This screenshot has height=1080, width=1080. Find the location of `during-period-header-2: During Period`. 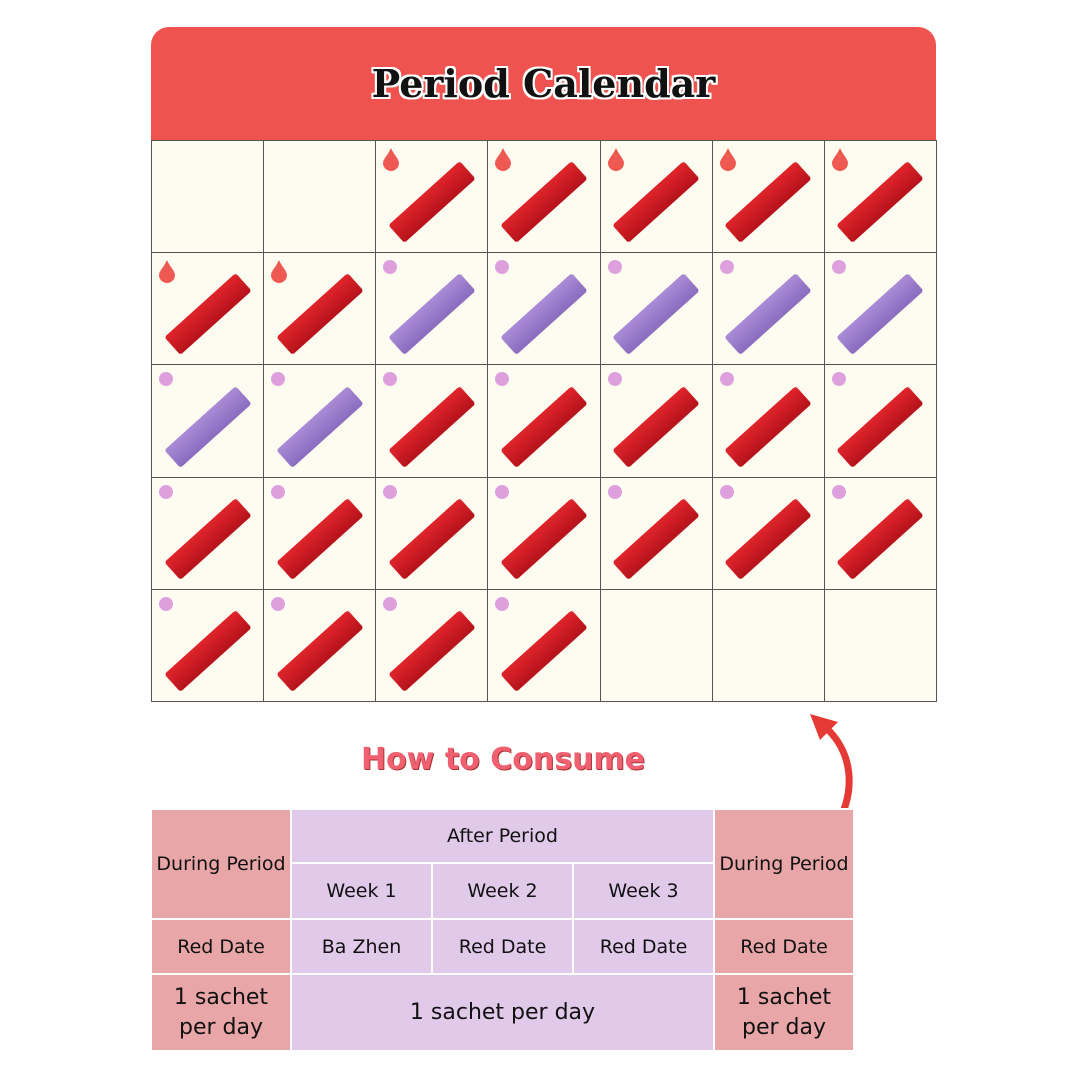

during-period-header-2: During Period is located at coordinates (784, 864).